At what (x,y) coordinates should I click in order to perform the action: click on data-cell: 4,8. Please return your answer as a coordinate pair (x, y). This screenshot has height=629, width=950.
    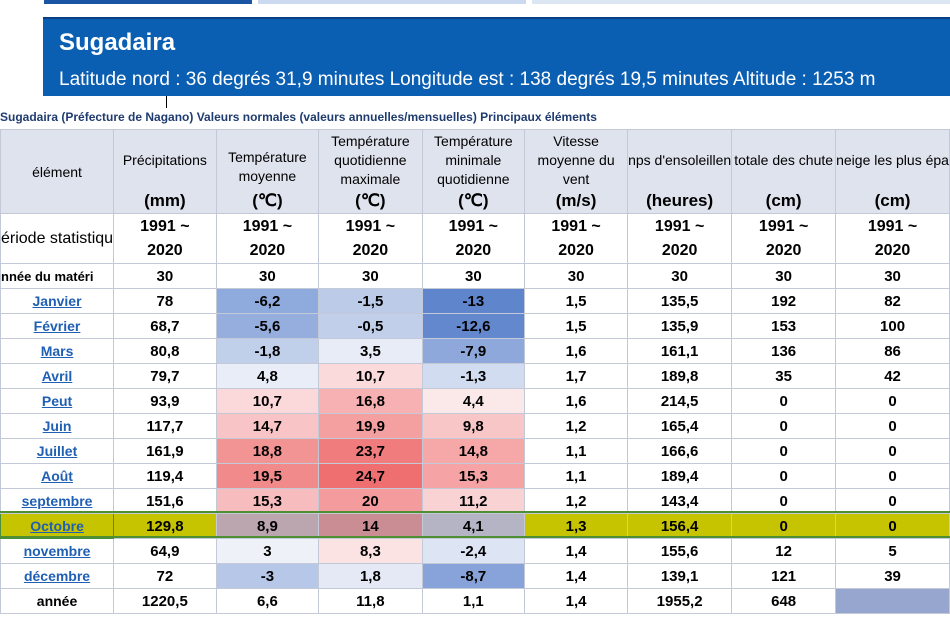
    Looking at the image, I should click on (267, 376).